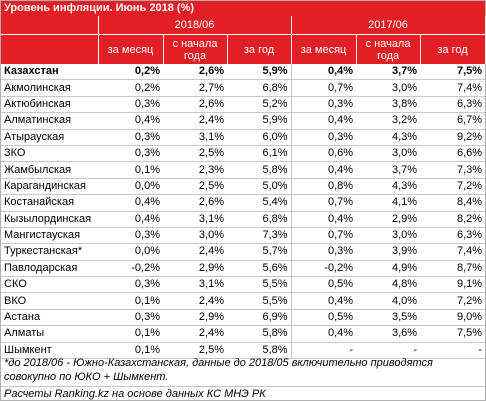  What do you see at coordinates (453, 105) in the screenshot?
I see `inflation-value: 6,3%` at bounding box center [453, 105].